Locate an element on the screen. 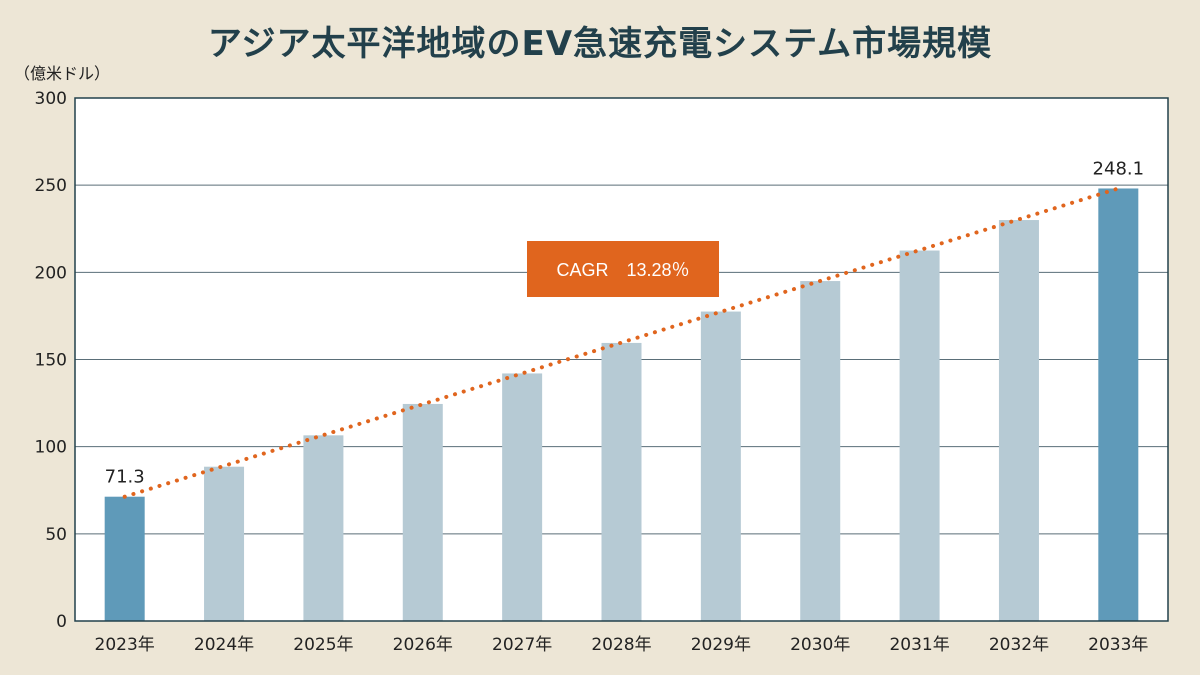 The image size is (1200, 675). x-tick-label: 2023年 is located at coordinates (125, 645).